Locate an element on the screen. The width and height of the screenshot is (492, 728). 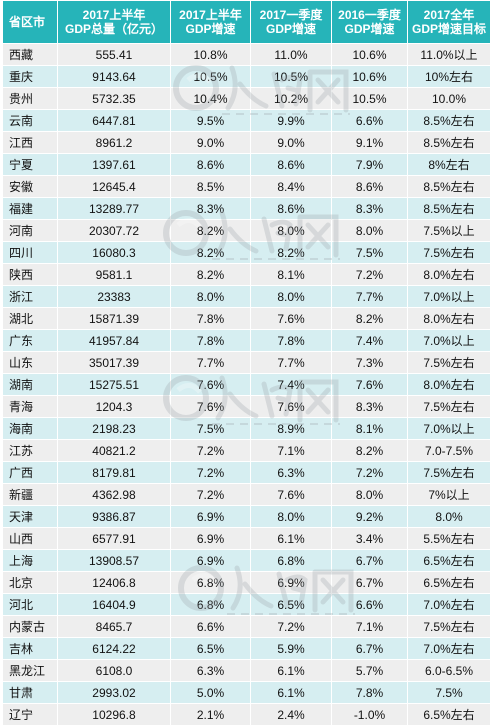
value-cell: 10.2% is located at coordinates (291, 98).